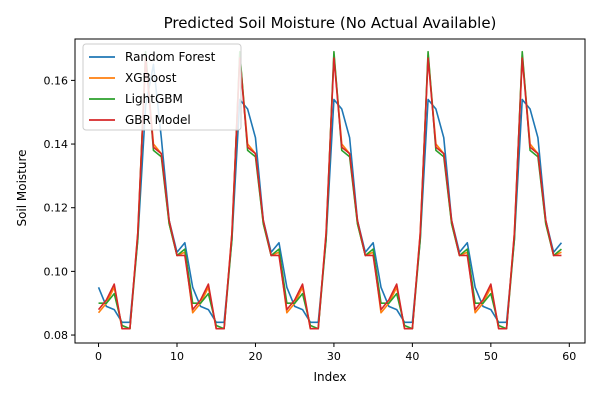 This screenshot has height=400, width=600. What do you see at coordinates (170, 57) in the screenshot?
I see `legend-label: Random Forest` at bounding box center [170, 57].